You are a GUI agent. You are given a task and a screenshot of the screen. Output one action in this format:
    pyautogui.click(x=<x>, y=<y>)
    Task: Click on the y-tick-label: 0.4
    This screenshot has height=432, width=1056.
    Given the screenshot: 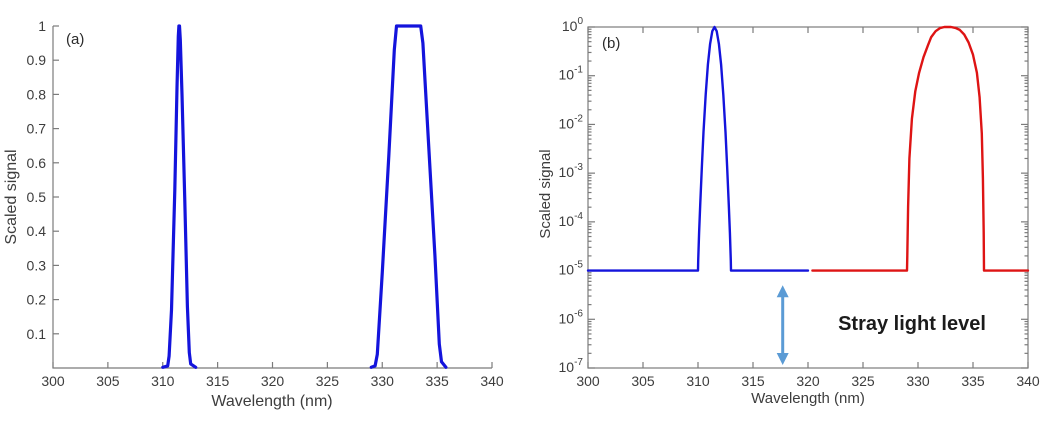 What is the action you would take?
    pyautogui.click(x=37, y=231)
    